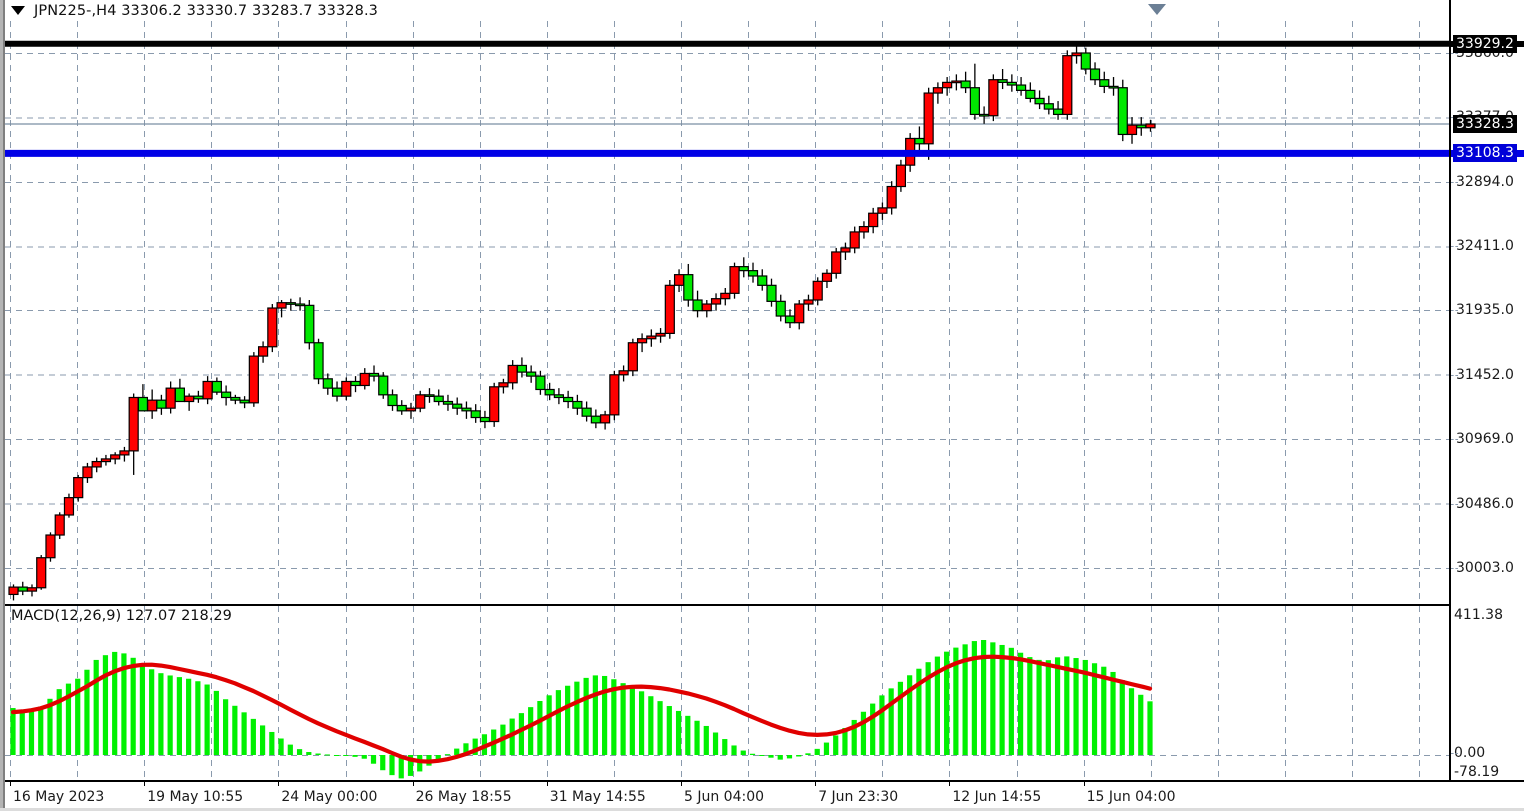 This screenshot has height=811, width=1524. I want to click on price-scale-label: 30486.0, so click(1485, 503).